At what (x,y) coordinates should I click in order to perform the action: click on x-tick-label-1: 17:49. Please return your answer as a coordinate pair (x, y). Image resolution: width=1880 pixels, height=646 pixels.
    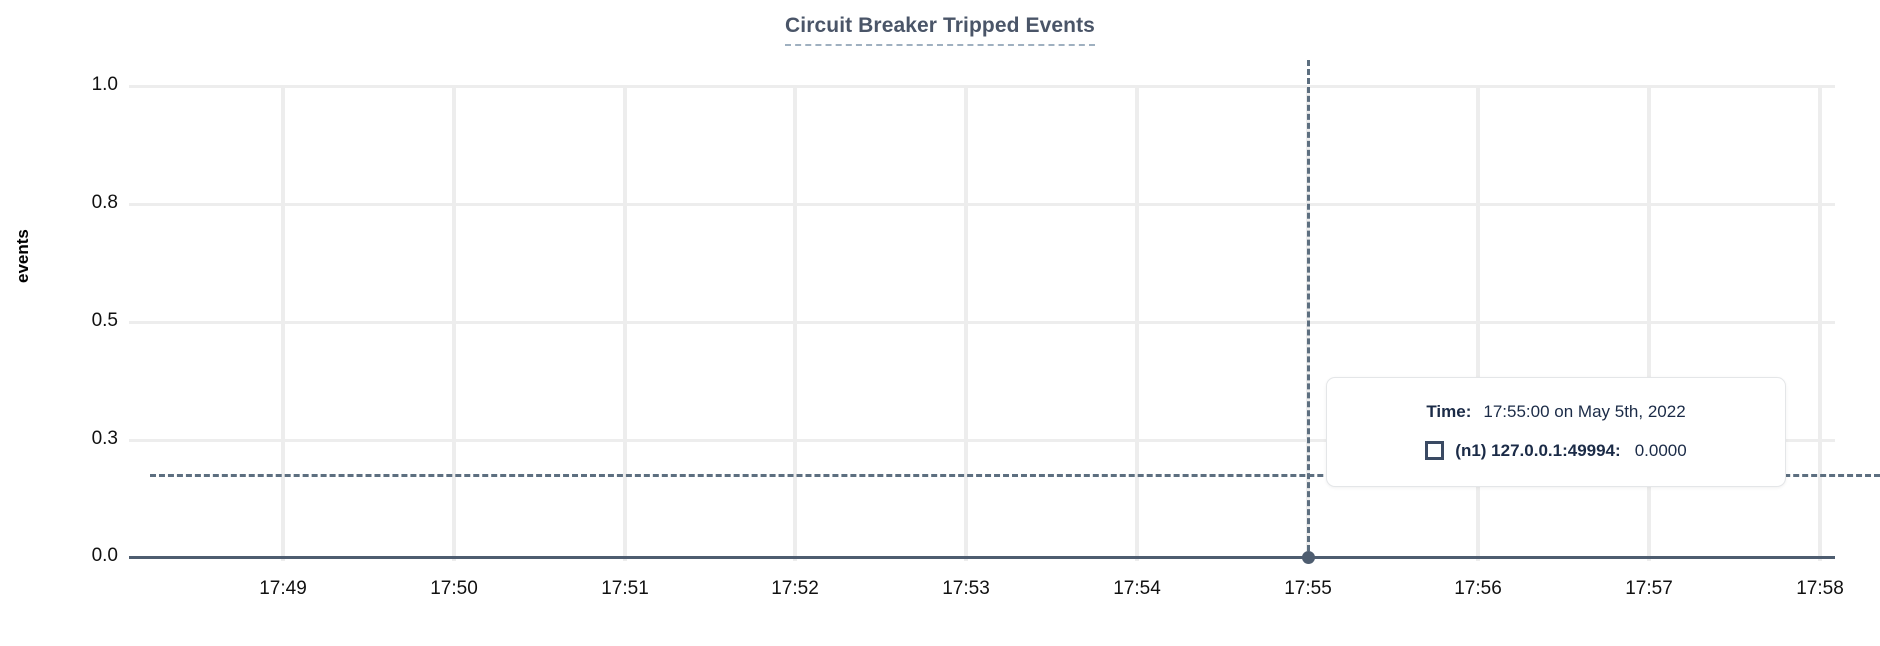
    Looking at the image, I should click on (283, 588).